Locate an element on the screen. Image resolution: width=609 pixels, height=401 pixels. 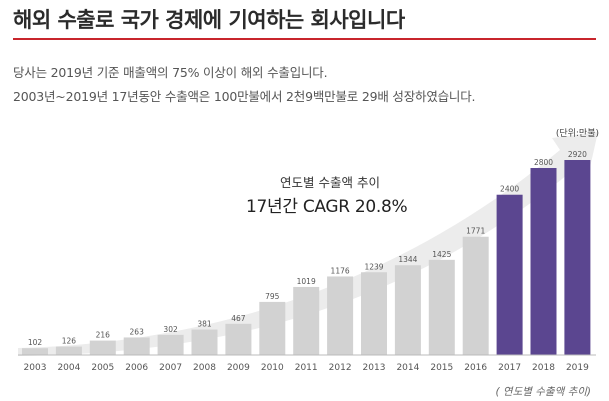
description-line-1: 당사는 2019년 기준 매출액의 75% 이상이 해외 수출입니다. is located at coordinates (170, 72).